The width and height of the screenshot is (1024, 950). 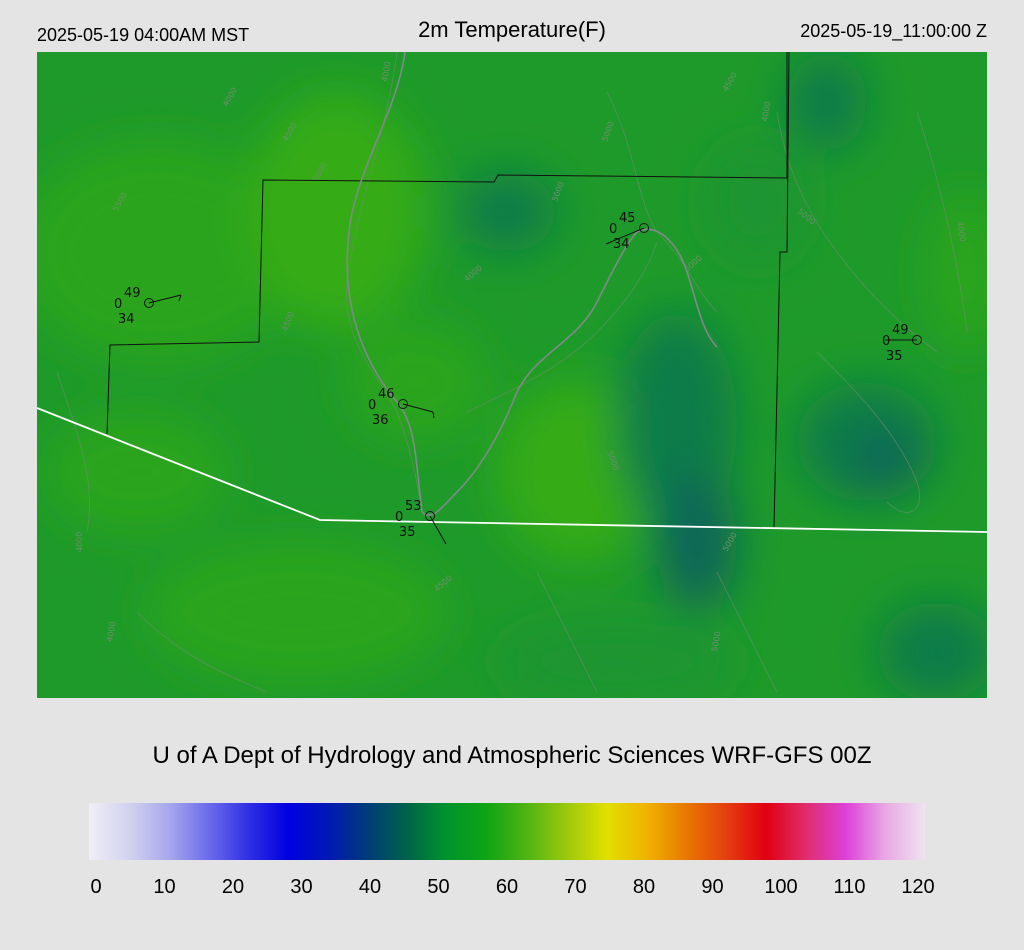 I want to click on color-scale-bar, so click(x=507, y=831).